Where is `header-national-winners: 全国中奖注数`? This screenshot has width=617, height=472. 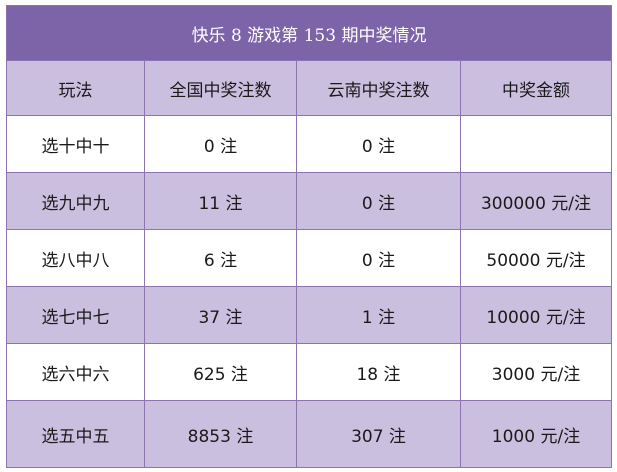 header-national-winners: 全国中奖注数 is located at coordinates (220, 88).